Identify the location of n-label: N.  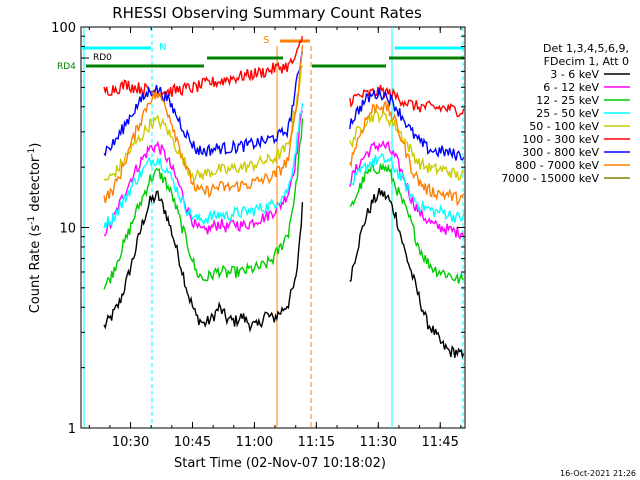
(162, 47).